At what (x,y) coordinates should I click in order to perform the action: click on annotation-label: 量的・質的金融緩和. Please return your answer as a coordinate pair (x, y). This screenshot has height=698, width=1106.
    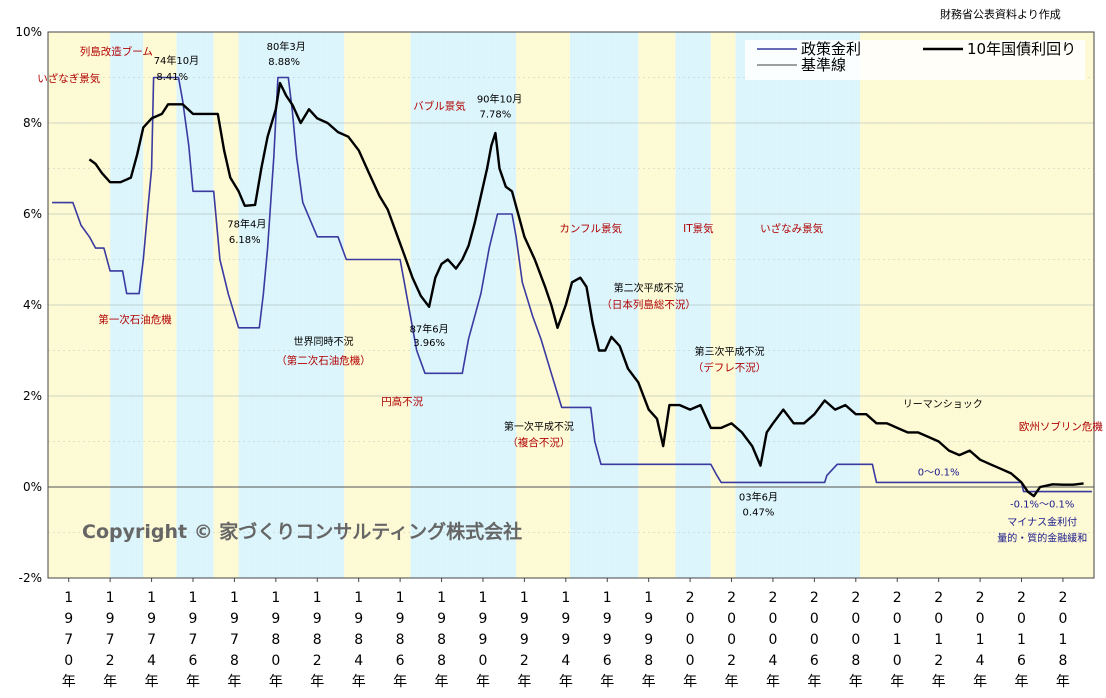
    Looking at the image, I should click on (1042, 538).